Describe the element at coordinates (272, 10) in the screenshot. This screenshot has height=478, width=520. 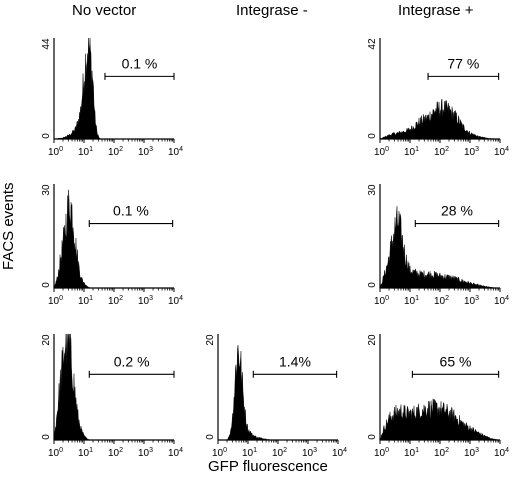
I see `column-title-integrase-neg: Integrase -` at that location.